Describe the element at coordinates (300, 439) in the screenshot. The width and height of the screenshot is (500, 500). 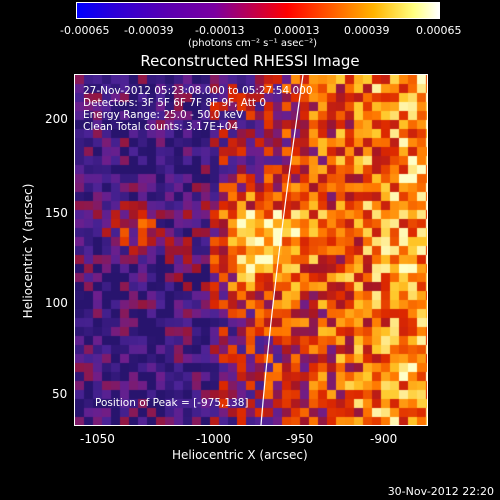
I see `x-tick: -950` at that location.